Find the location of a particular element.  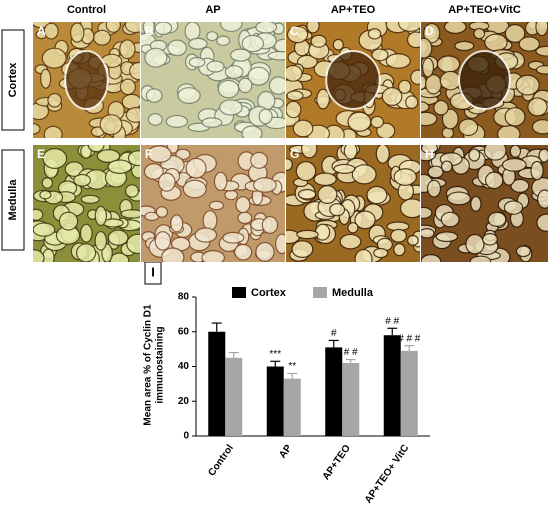

row-label-box is located at coordinates (13, 80).